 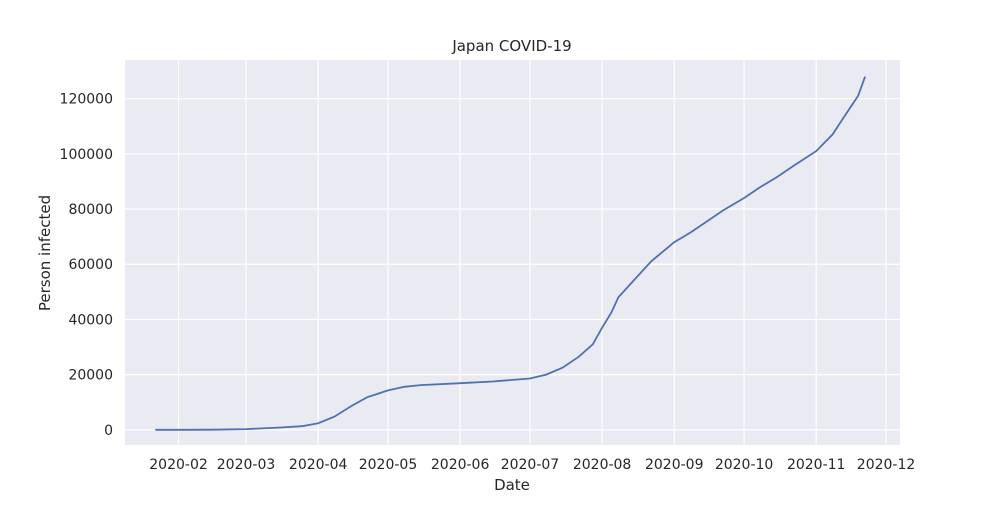 What do you see at coordinates (90, 265) in the screenshot?
I see `y-tick-label: 60000` at bounding box center [90, 265].